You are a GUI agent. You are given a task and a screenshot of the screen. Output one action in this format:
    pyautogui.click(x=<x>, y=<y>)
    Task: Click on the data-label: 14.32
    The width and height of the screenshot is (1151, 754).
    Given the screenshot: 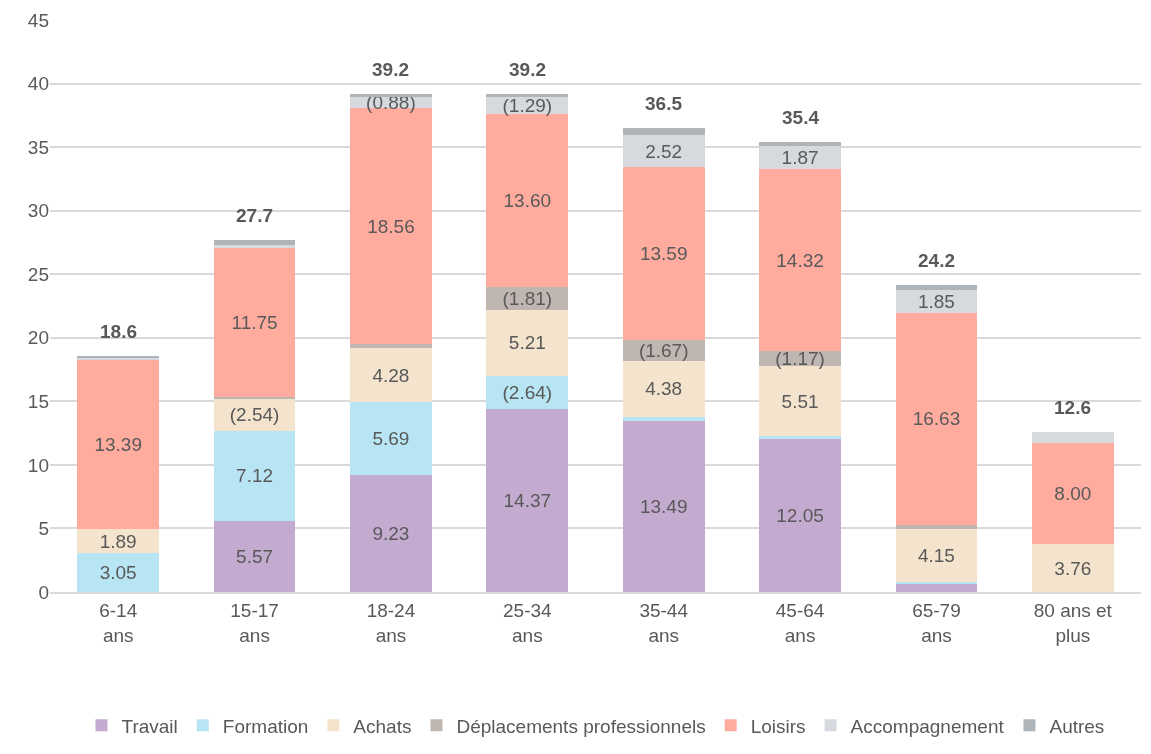 What is the action you would take?
    pyautogui.click(x=800, y=260)
    